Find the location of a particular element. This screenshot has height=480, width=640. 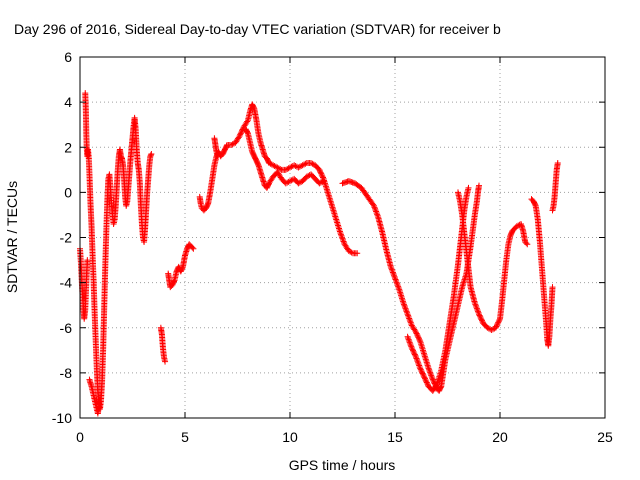

y-tick-label: -10 is located at coordinates (62, 418).